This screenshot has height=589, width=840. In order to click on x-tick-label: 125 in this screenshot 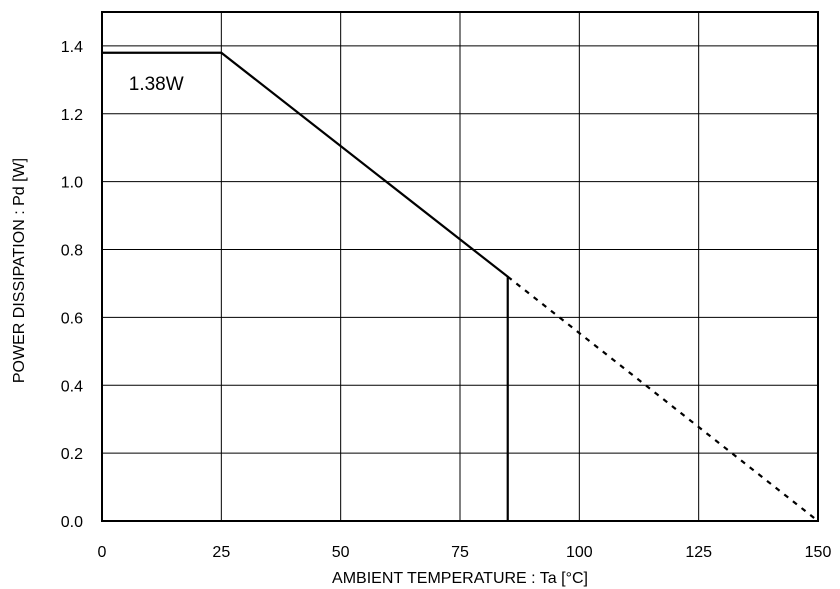, I will do `click(698, 552)`.